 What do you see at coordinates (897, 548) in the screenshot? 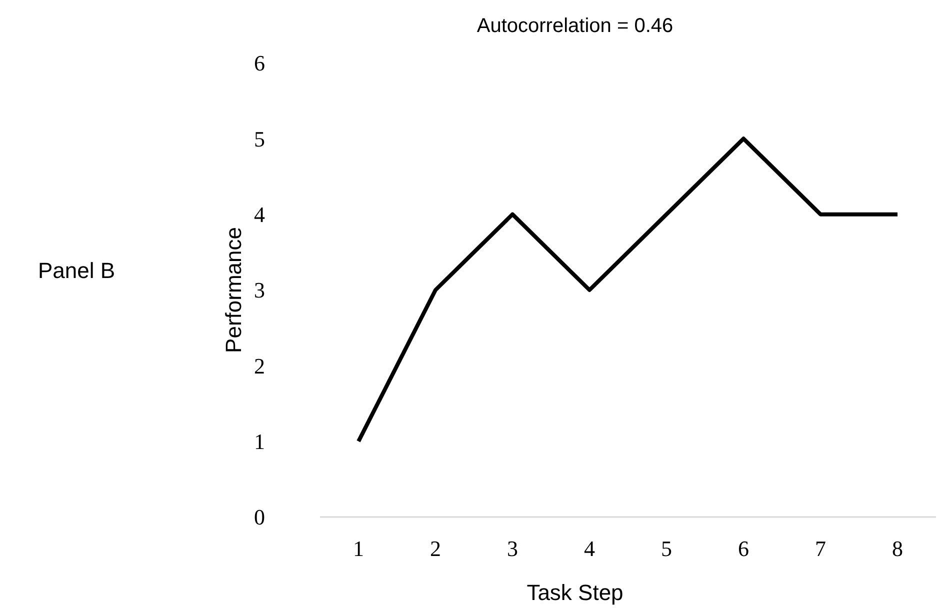
I see `x-tick-label: 8` at bounding box center [897, 548].